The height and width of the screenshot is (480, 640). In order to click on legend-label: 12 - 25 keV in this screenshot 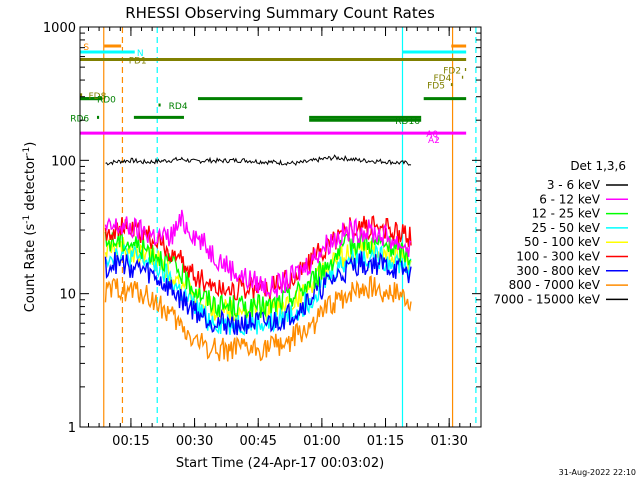, I will do `click(566, 214)`.